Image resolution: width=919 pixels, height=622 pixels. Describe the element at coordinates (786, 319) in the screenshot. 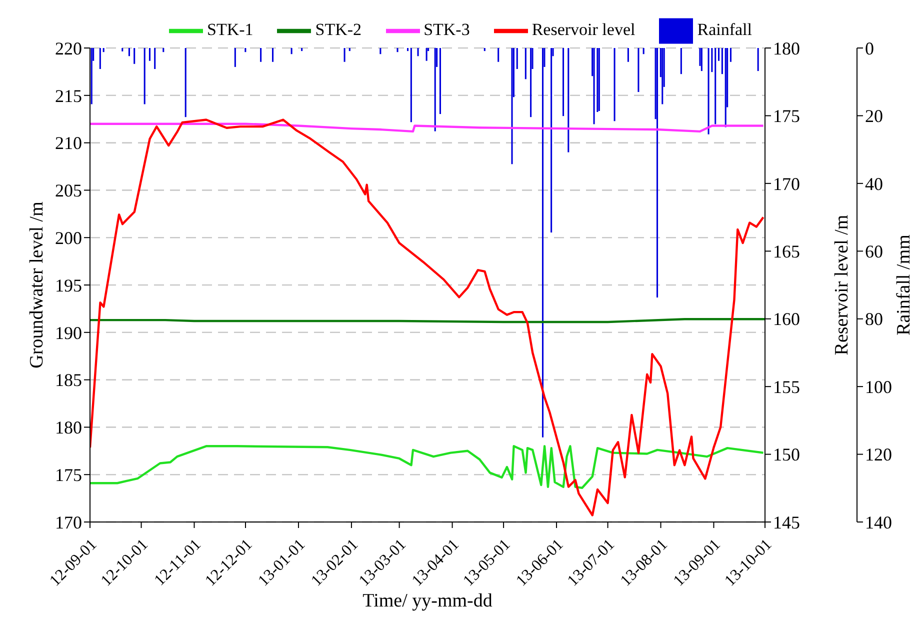

I see `y2-tick-label: 160` at that location.